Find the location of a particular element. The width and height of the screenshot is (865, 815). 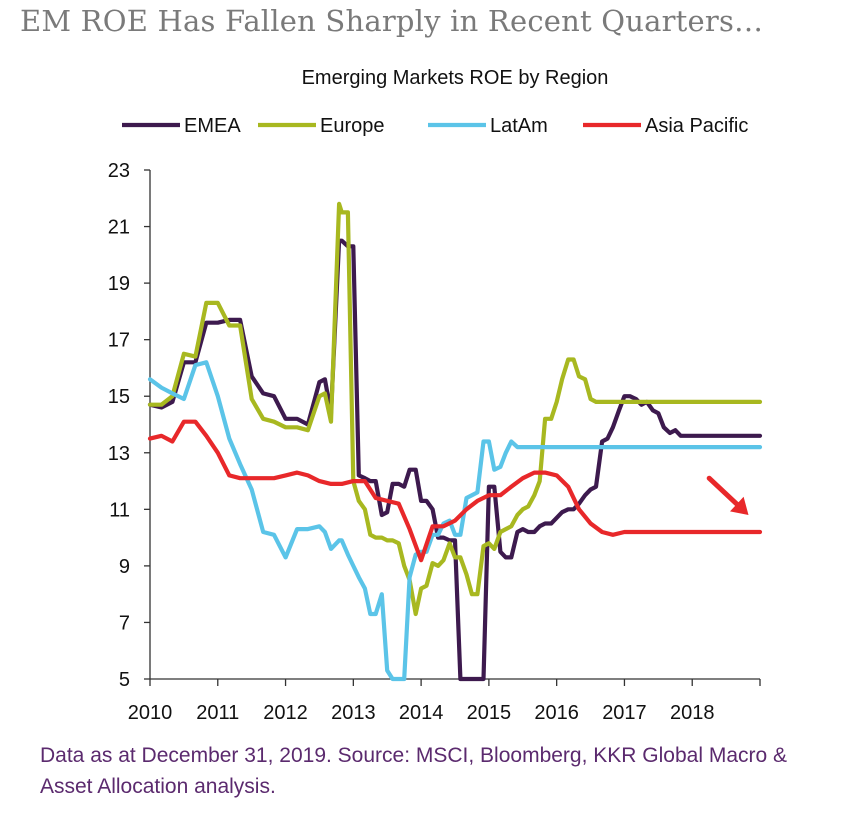

legend-label: EMEA is located at coordinates (212, 126).